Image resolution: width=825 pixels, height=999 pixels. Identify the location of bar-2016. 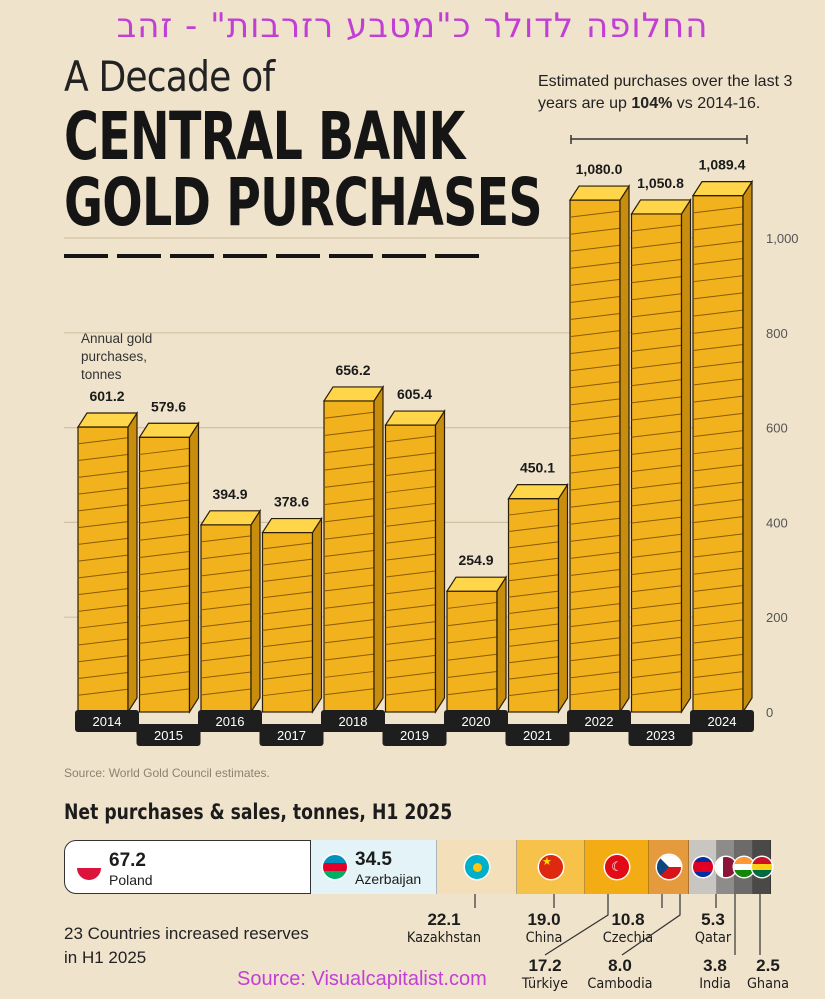
(230, 611).